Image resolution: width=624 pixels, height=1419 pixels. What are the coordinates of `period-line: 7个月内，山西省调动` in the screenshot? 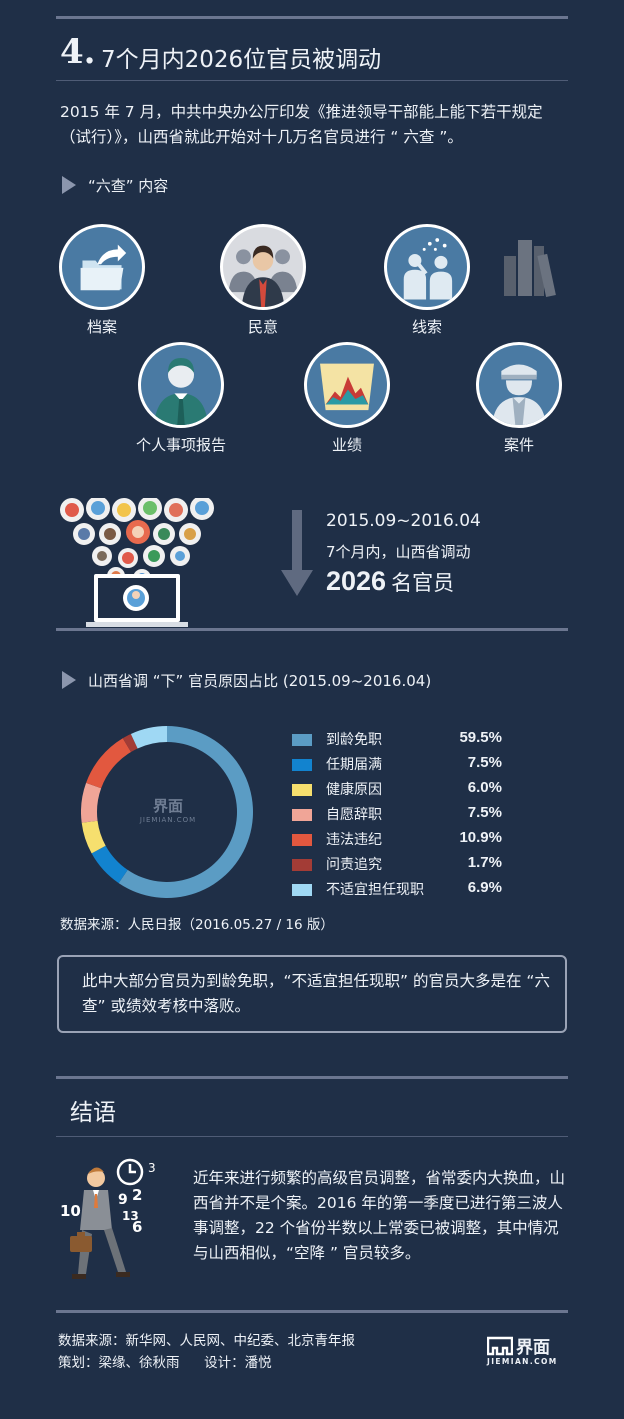 It's located at (398, 552).